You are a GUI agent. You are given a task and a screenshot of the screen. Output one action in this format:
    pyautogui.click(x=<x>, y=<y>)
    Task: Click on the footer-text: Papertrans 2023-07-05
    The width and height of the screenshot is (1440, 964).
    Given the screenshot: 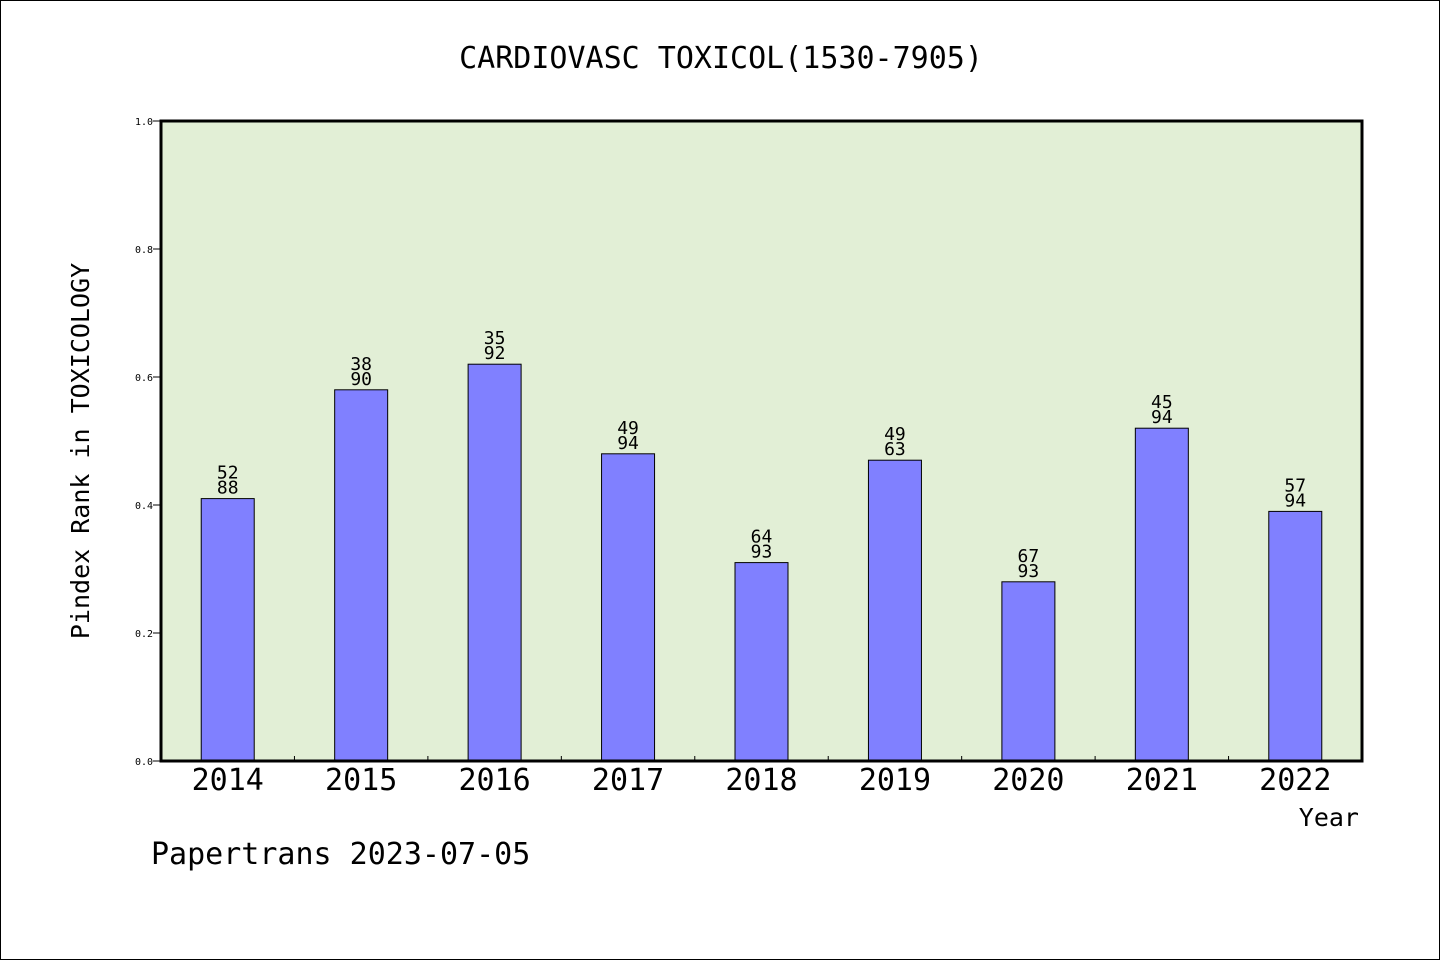 What is the action you would take?
    pyautogui.click(x=340, y=854)
    